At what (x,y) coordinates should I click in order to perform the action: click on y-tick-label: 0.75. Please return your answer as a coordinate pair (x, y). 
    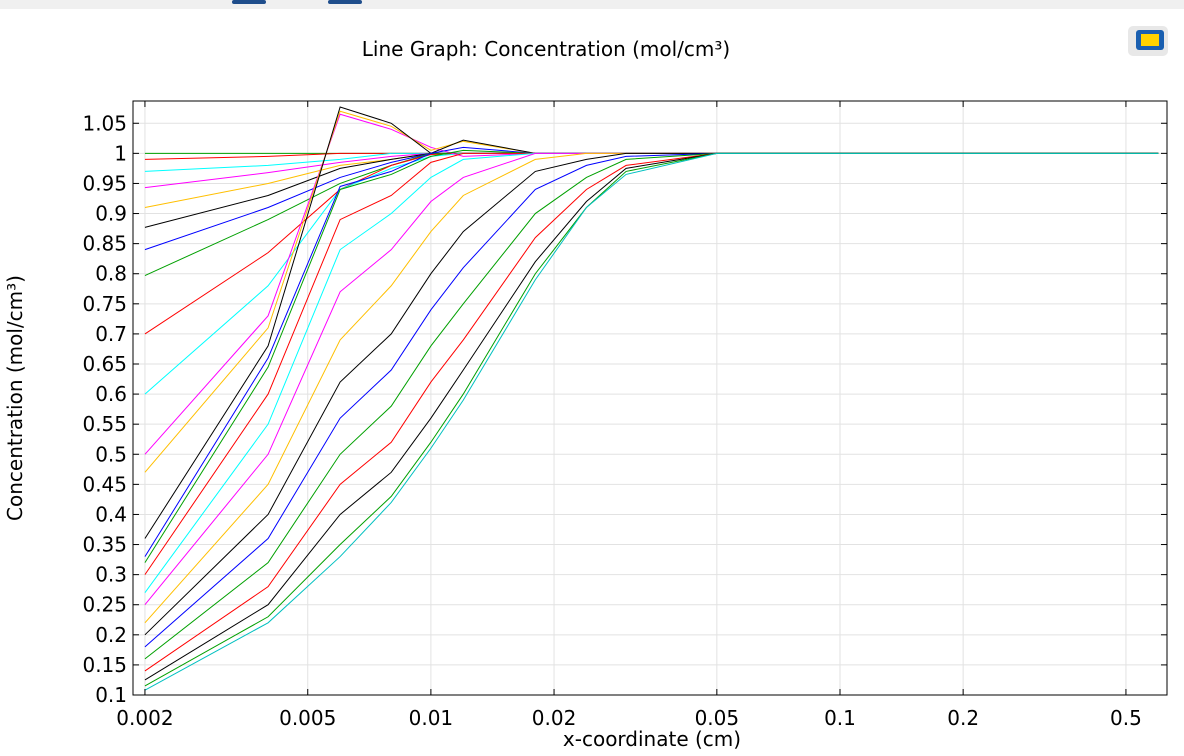
    Looking at the image, I should click on (104, 304).